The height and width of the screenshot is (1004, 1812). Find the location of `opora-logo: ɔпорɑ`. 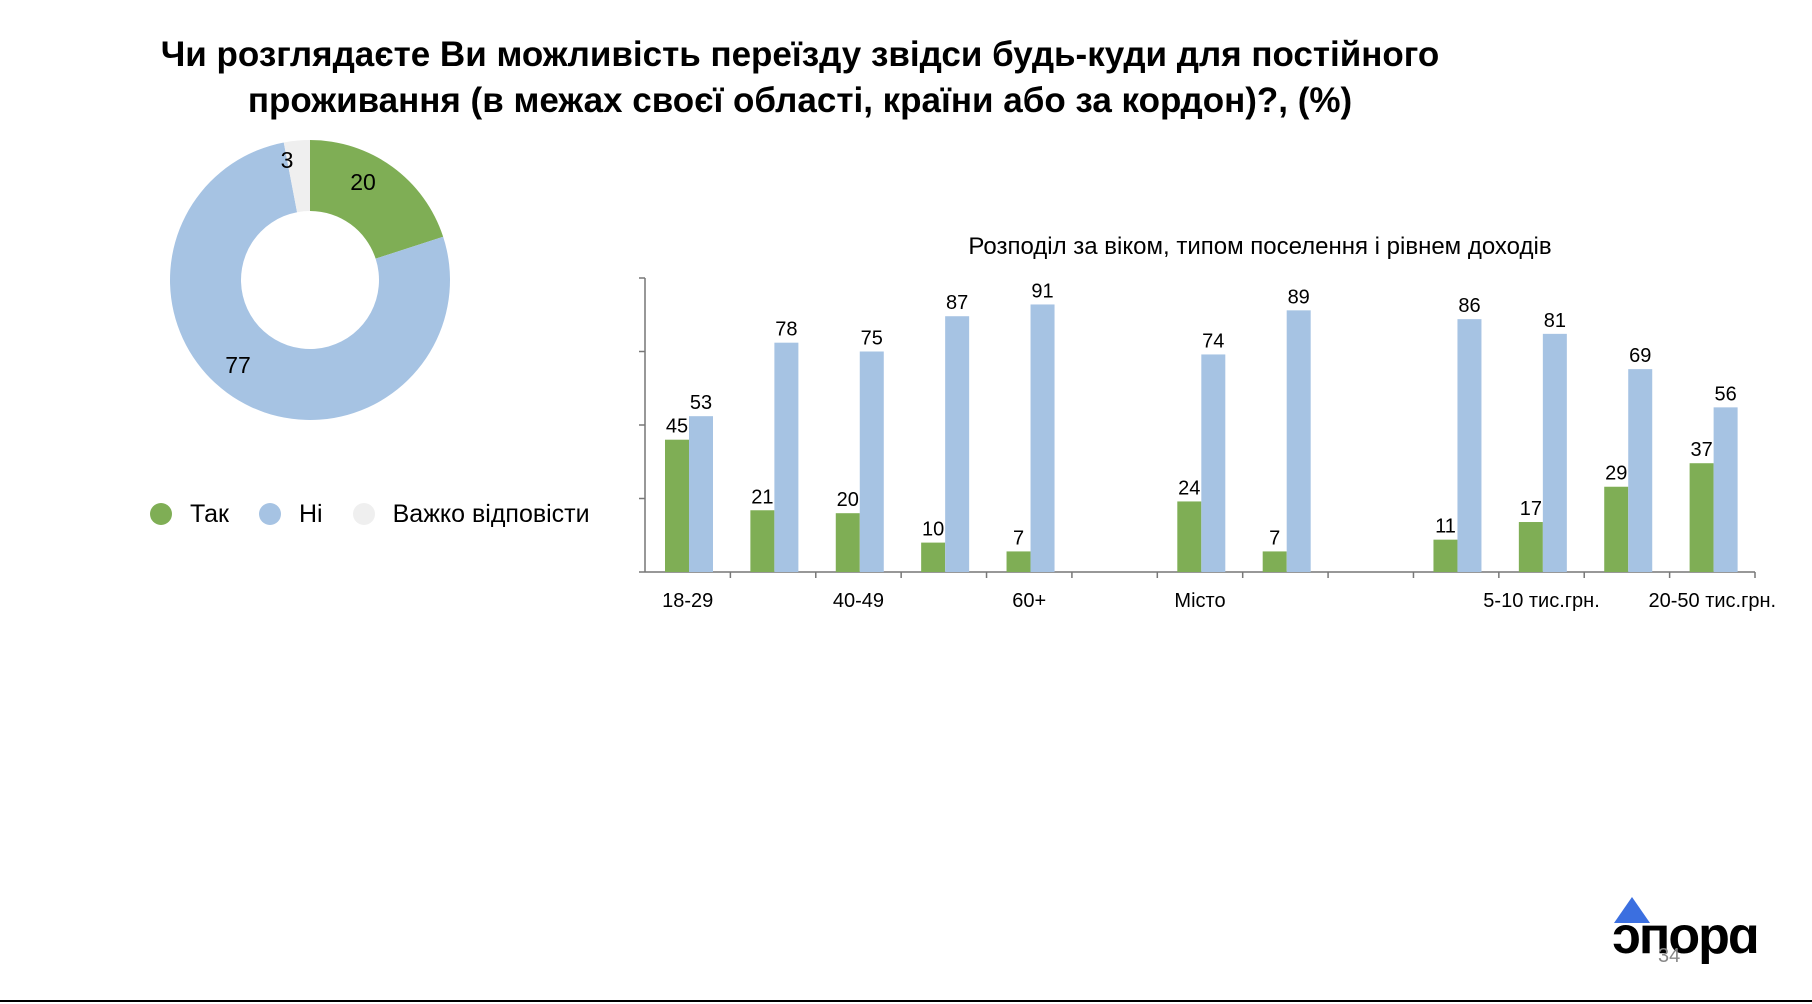

opora-logo: ɔпорɑ is located at coordinates (1697, 930).